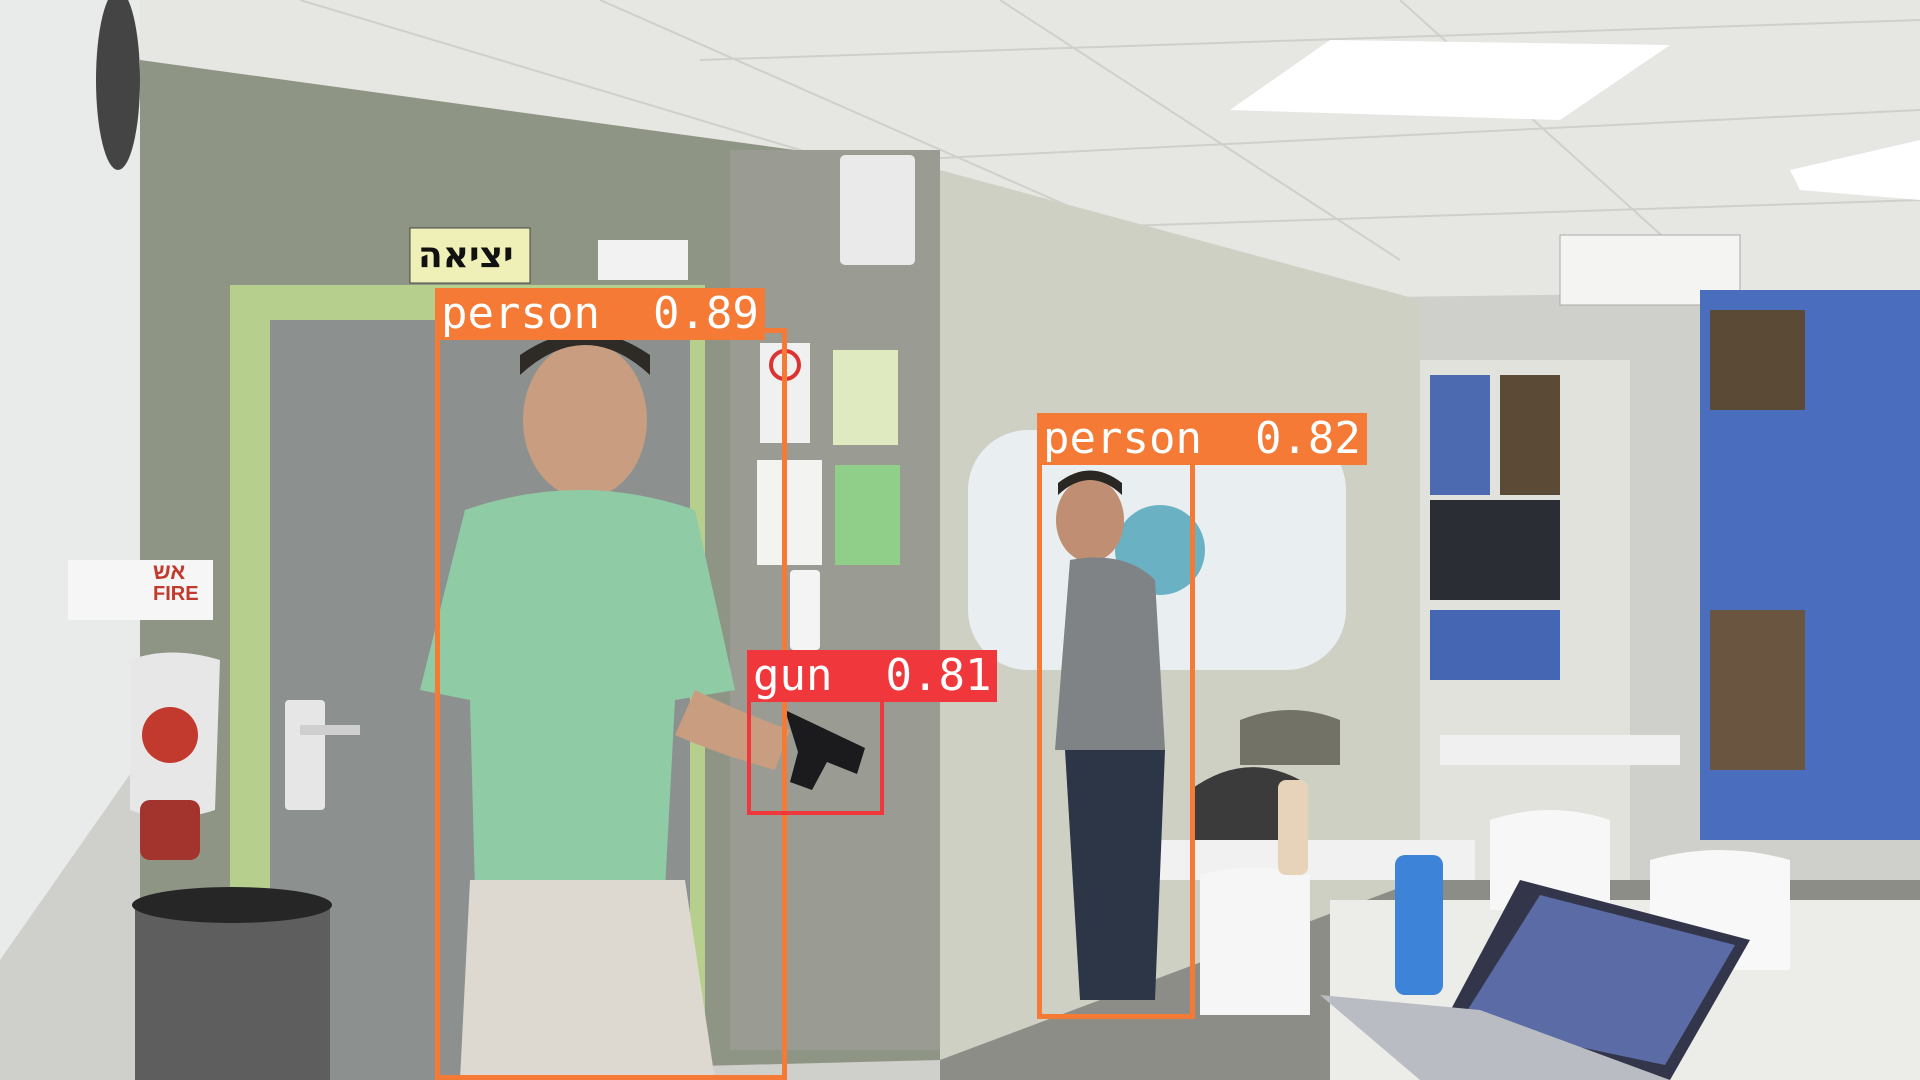 The height and width of the screenshot is (1080, 1920). I want to click on bag, so click(1290, 737).